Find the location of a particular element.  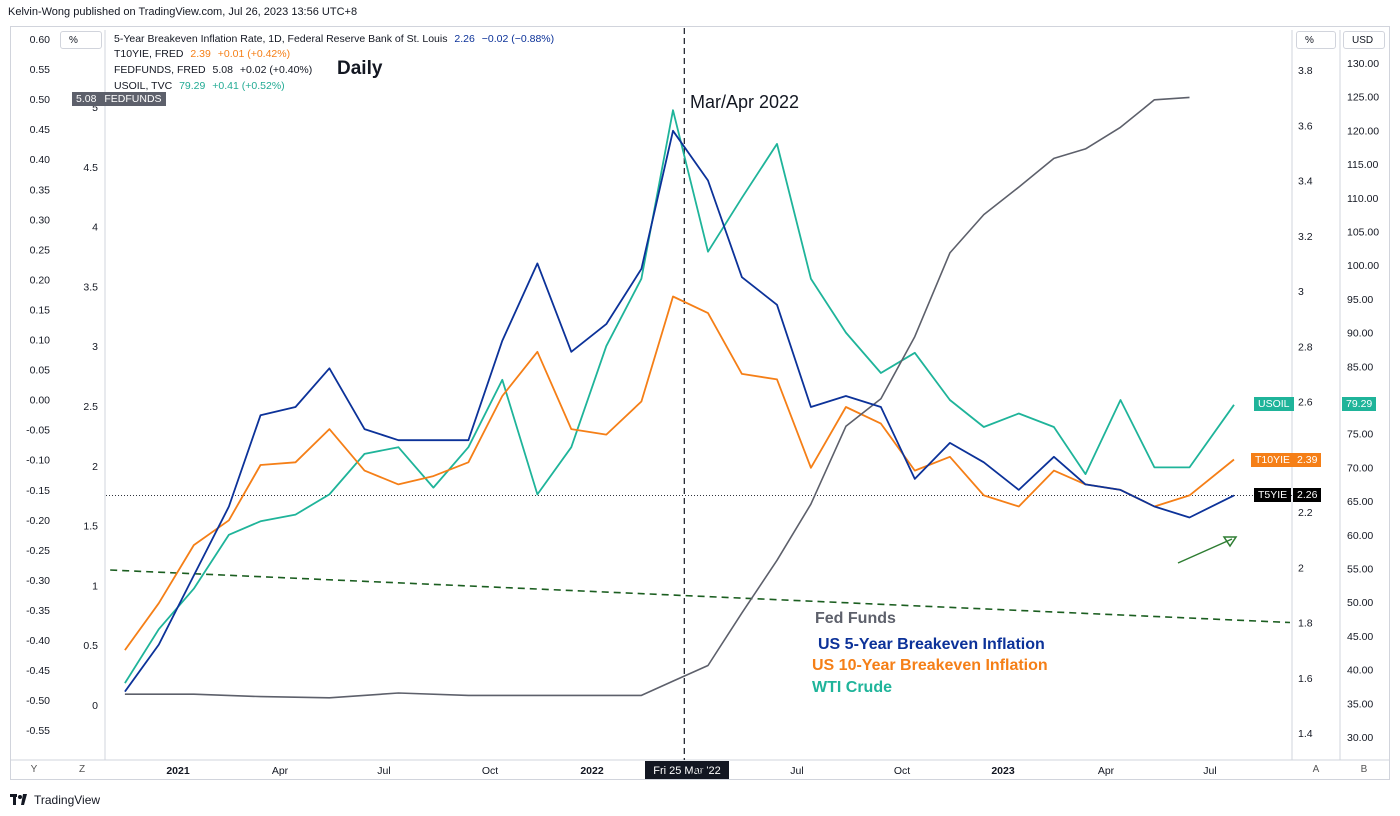

right-outer-tick-label: 105.00 is located at coordinates (1363, 233).